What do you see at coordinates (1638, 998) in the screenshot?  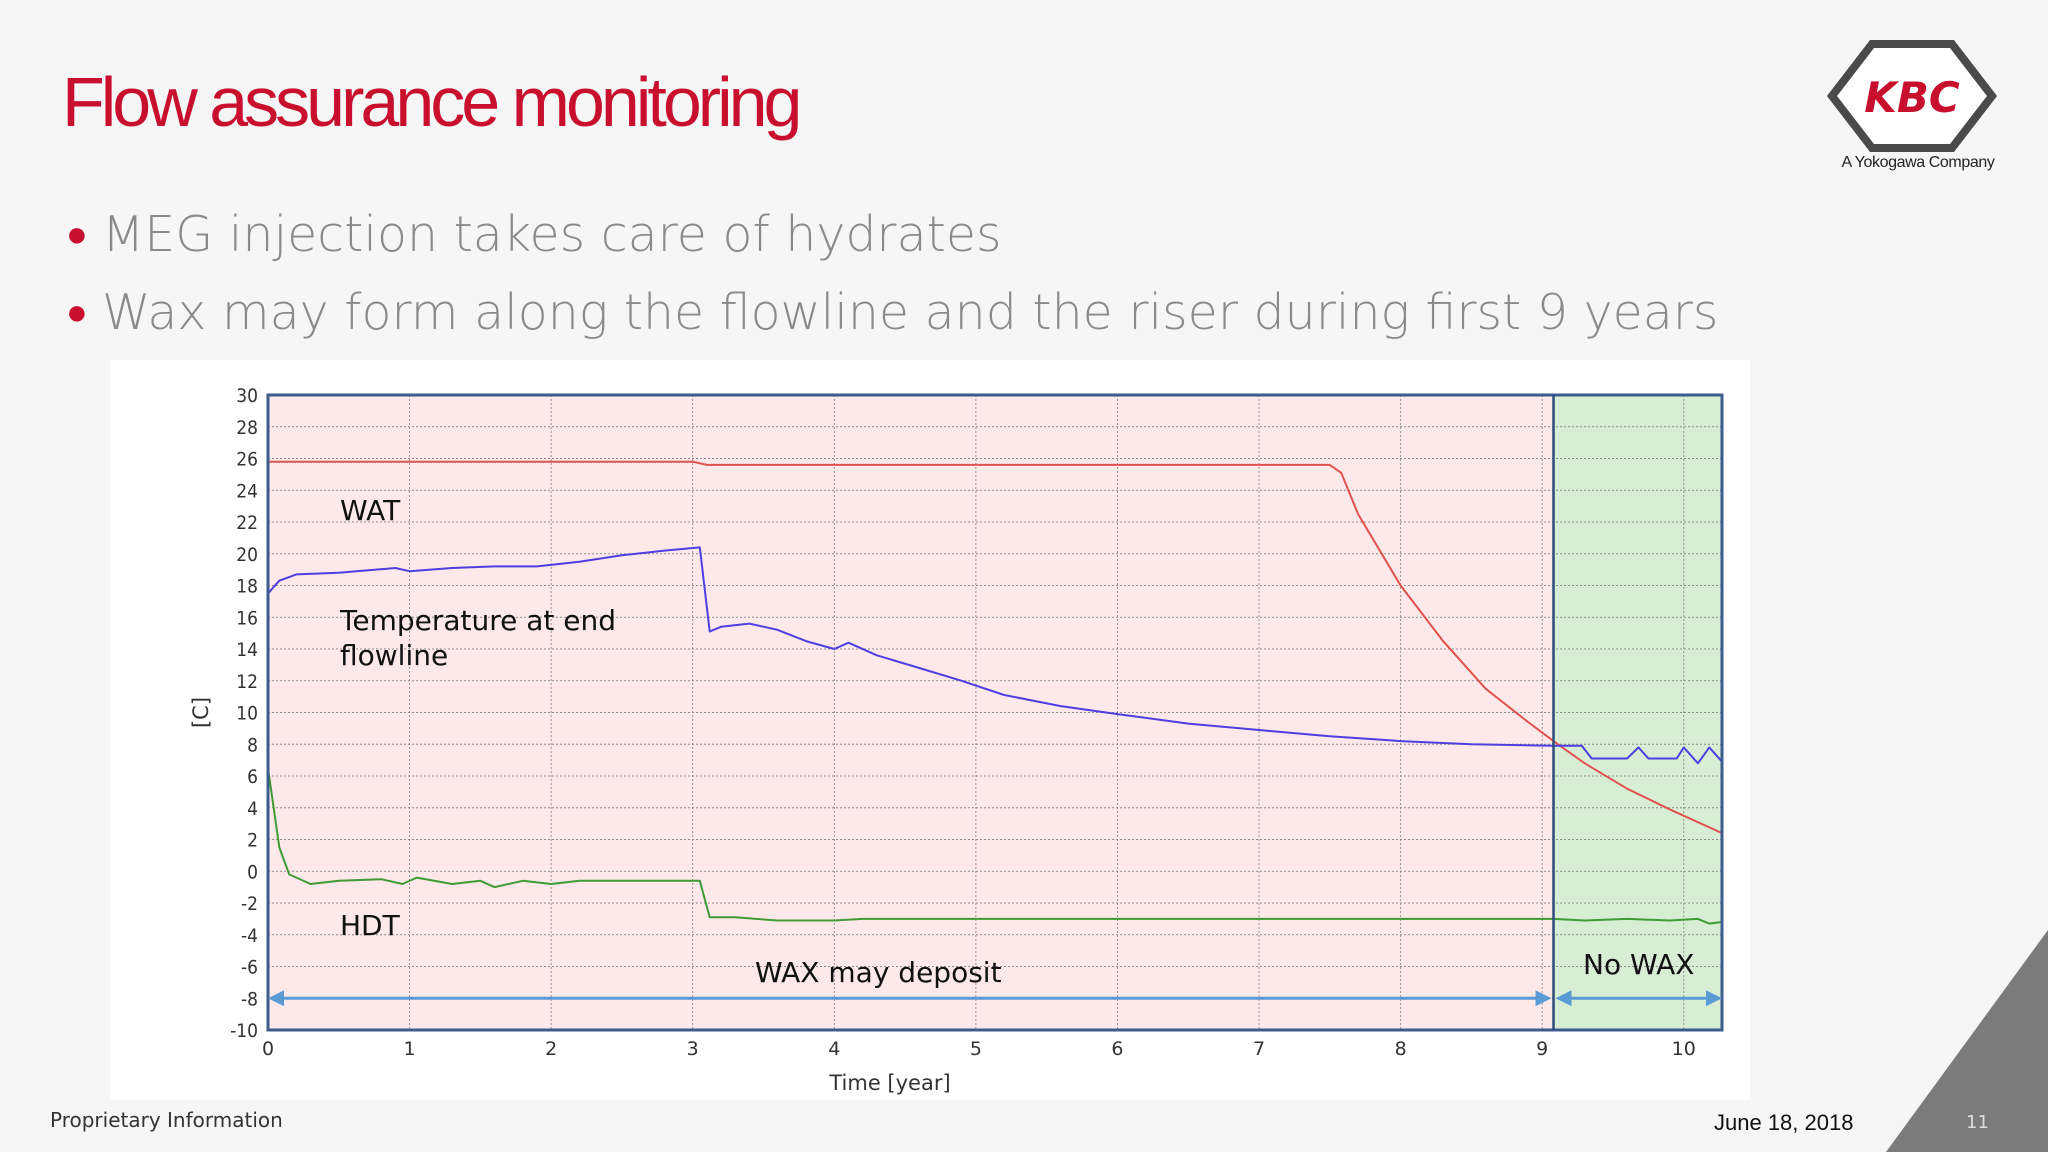 I see `arrow-no-wax` at bounding box center [1638, 998].